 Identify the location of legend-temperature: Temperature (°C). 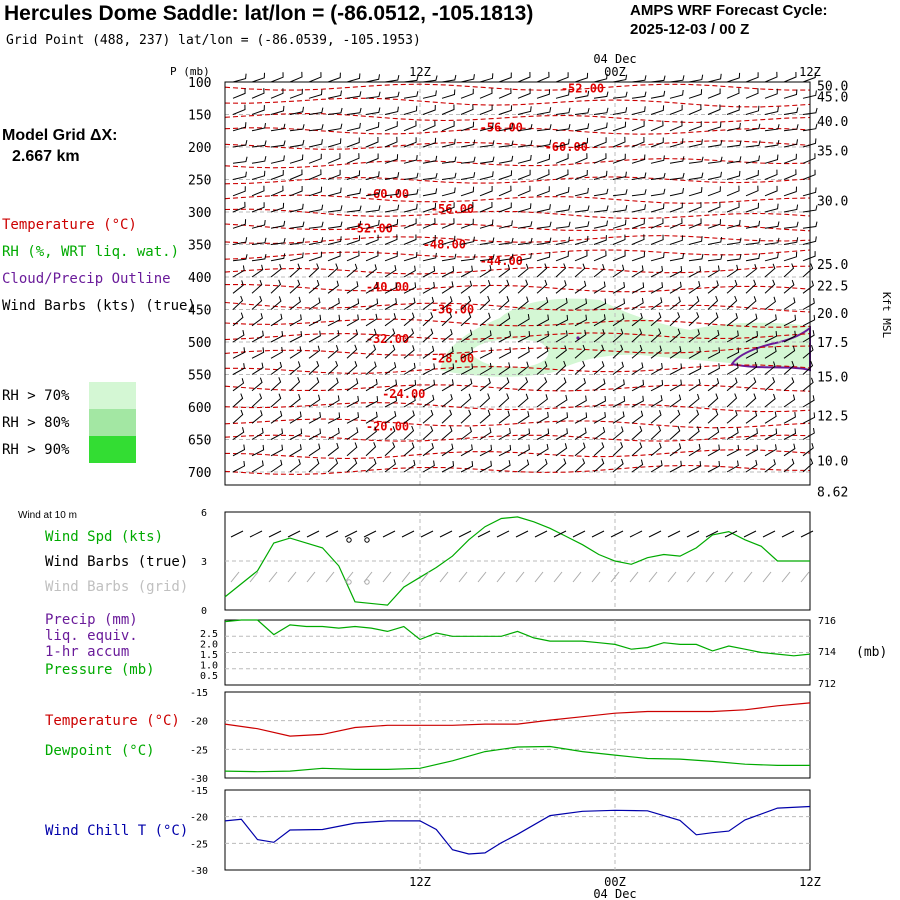
(69, 225).